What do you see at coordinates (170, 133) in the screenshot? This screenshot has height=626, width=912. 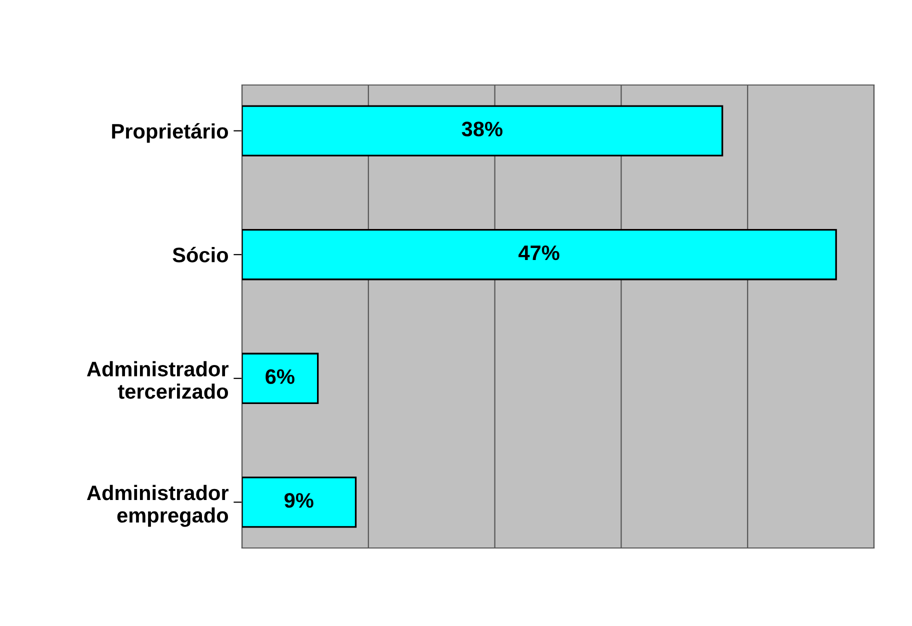 I see `y-tick-label: Proprietário` at bounding box center [170, 133].